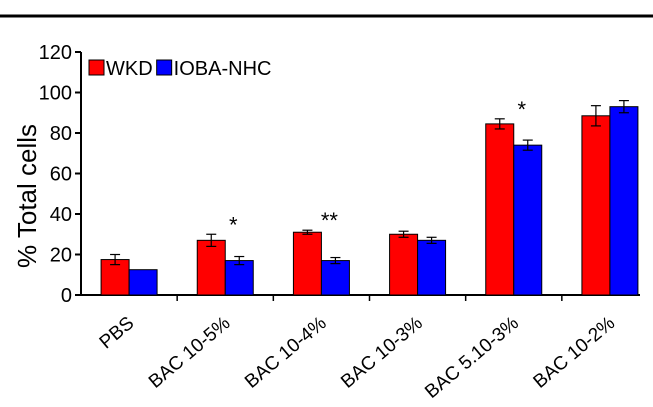 Image resolution: width=653 pixels, height=407 pixels. I want to click on x-tick-label: BAC 10-4%, so click(286, 353).